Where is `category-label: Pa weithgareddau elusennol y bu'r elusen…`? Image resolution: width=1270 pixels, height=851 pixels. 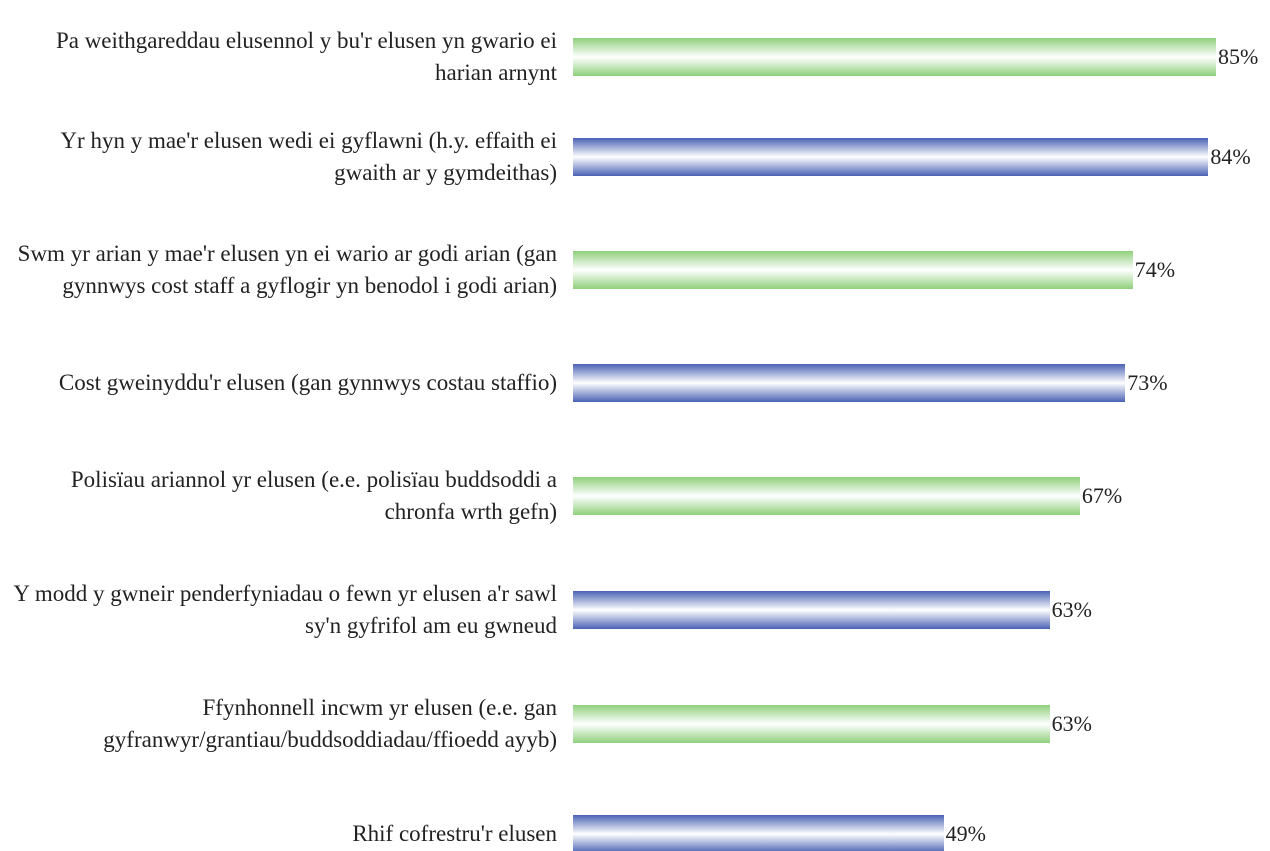 category-label: Pa weithgareddau elusennol y bu'r elusen… is located at coordinates (306, 56).